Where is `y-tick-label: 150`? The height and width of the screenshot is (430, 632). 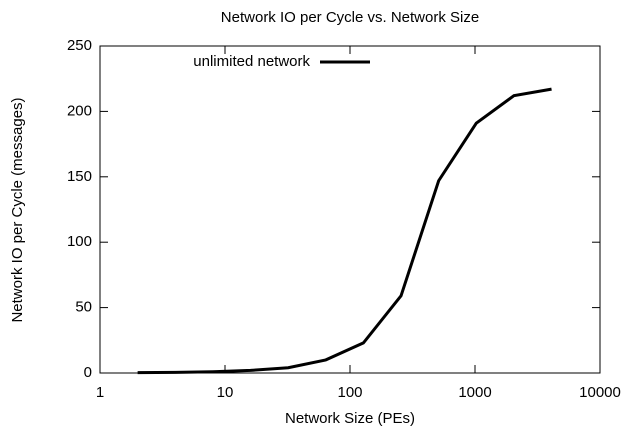
y-tick-label: 150 is located at coordinates (79, 176).